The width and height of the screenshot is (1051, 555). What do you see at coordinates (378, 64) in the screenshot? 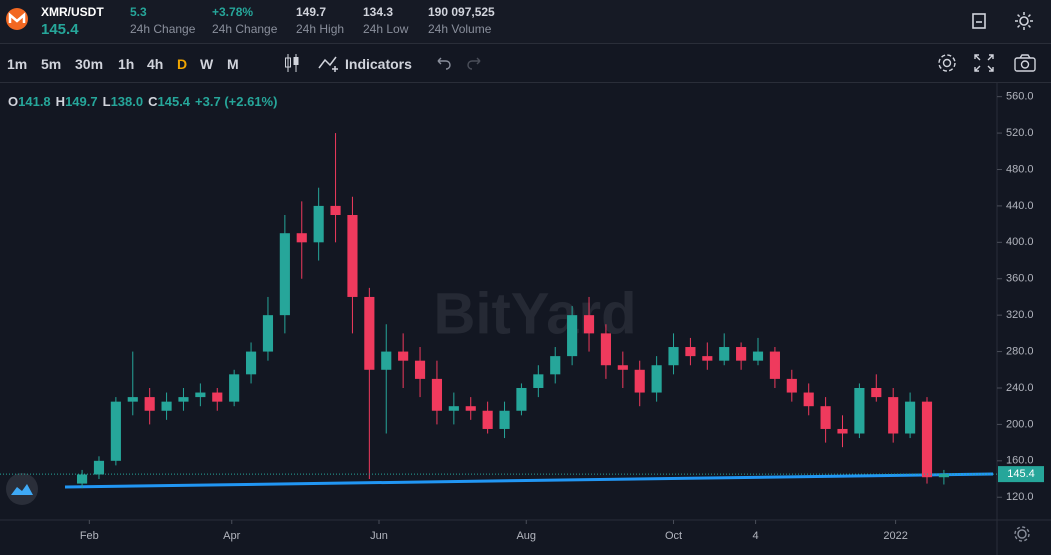
I see `indicators: Indicators` at bounding box center [378, 64].